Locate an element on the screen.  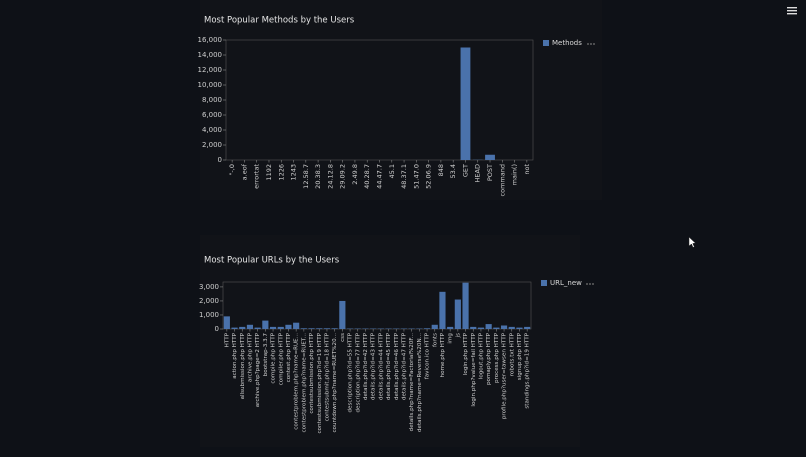
x-tick-label: login.php?value=fail HTTP is located at coordinates (474, 369).